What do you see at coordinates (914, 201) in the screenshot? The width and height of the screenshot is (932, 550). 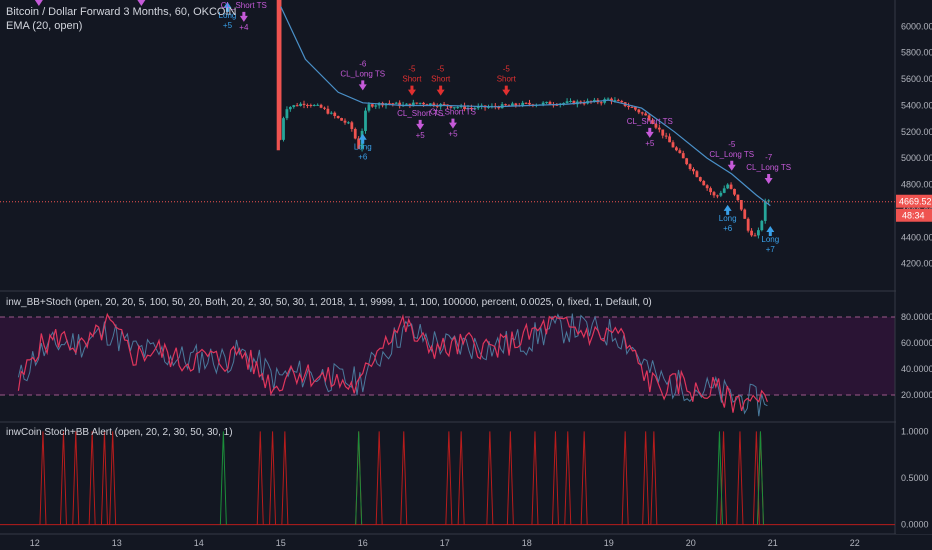 I see `last-price-badge` at bounding box center [914, 201].